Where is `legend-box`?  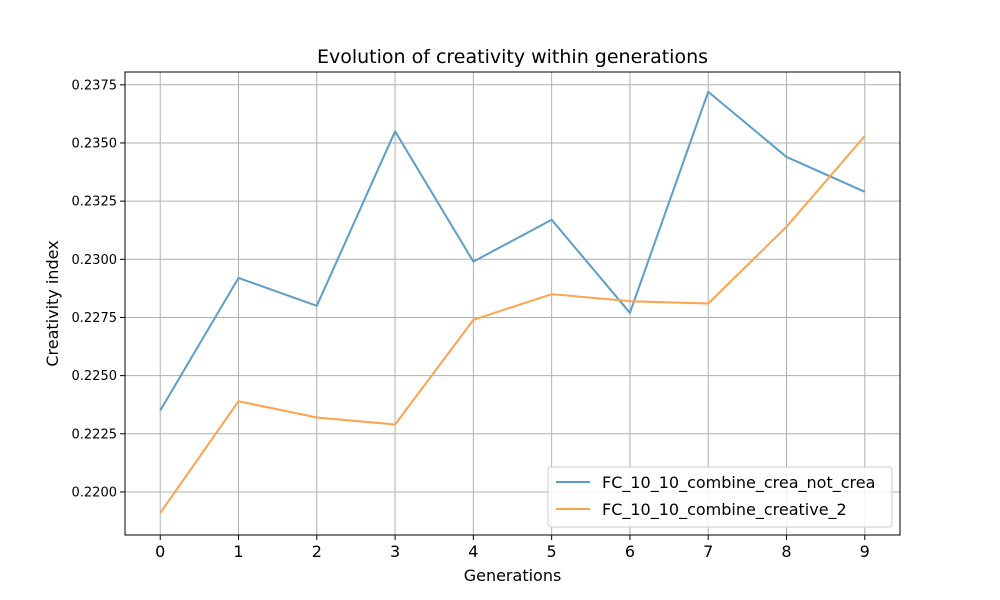 legend-box is located at coordinates (720, 497).